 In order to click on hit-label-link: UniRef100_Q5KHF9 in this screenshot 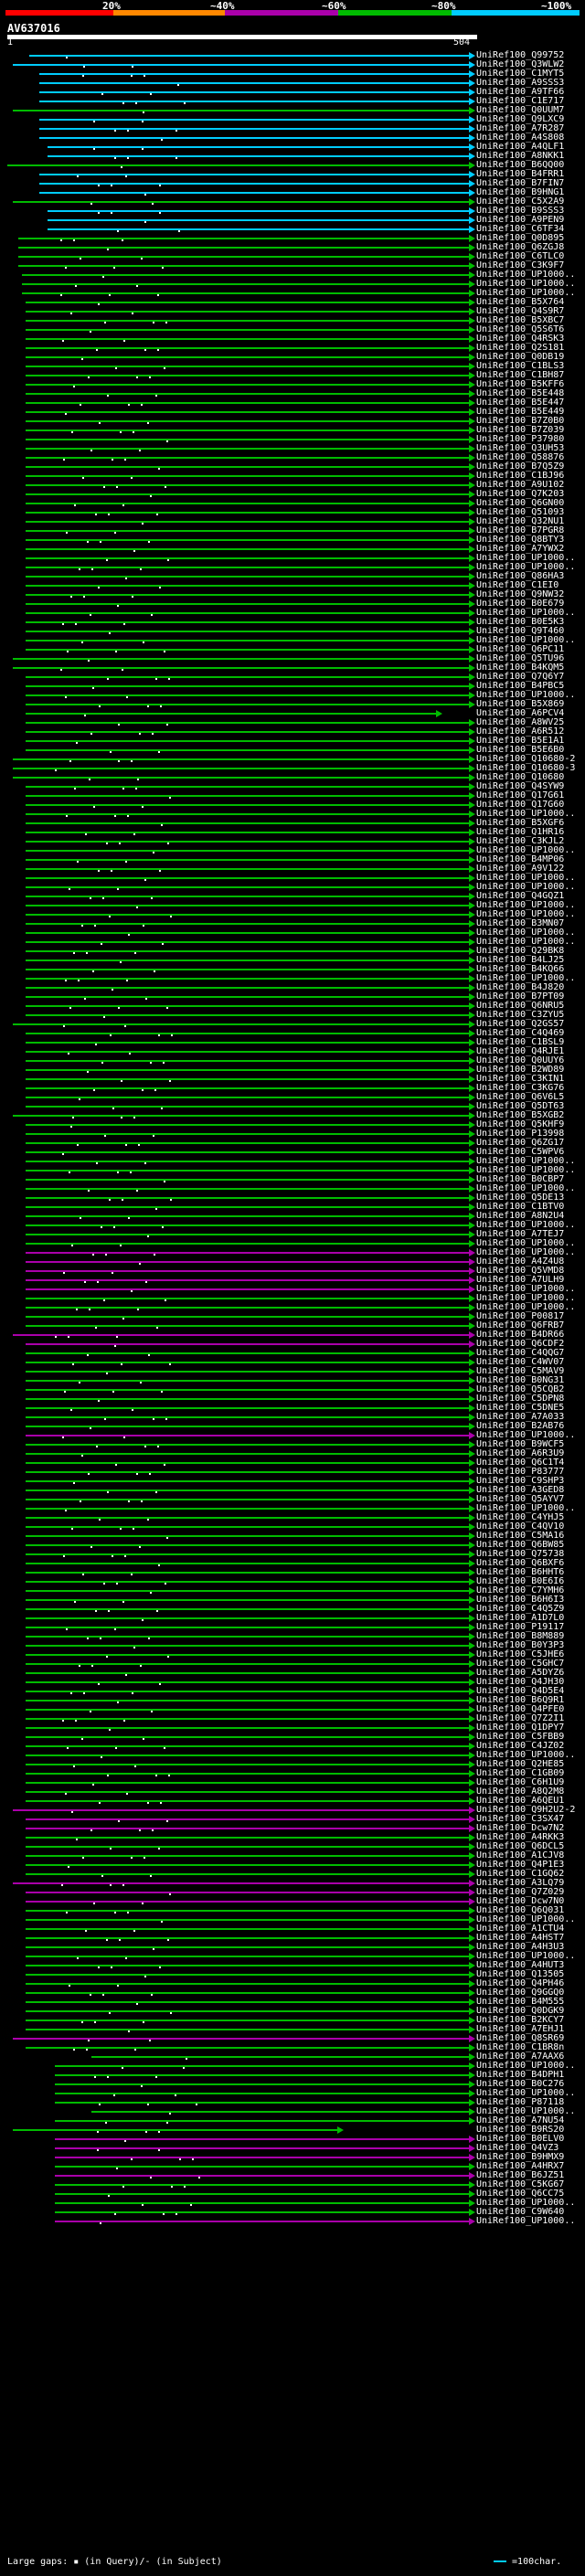, I will do `click(520, 1124)`.